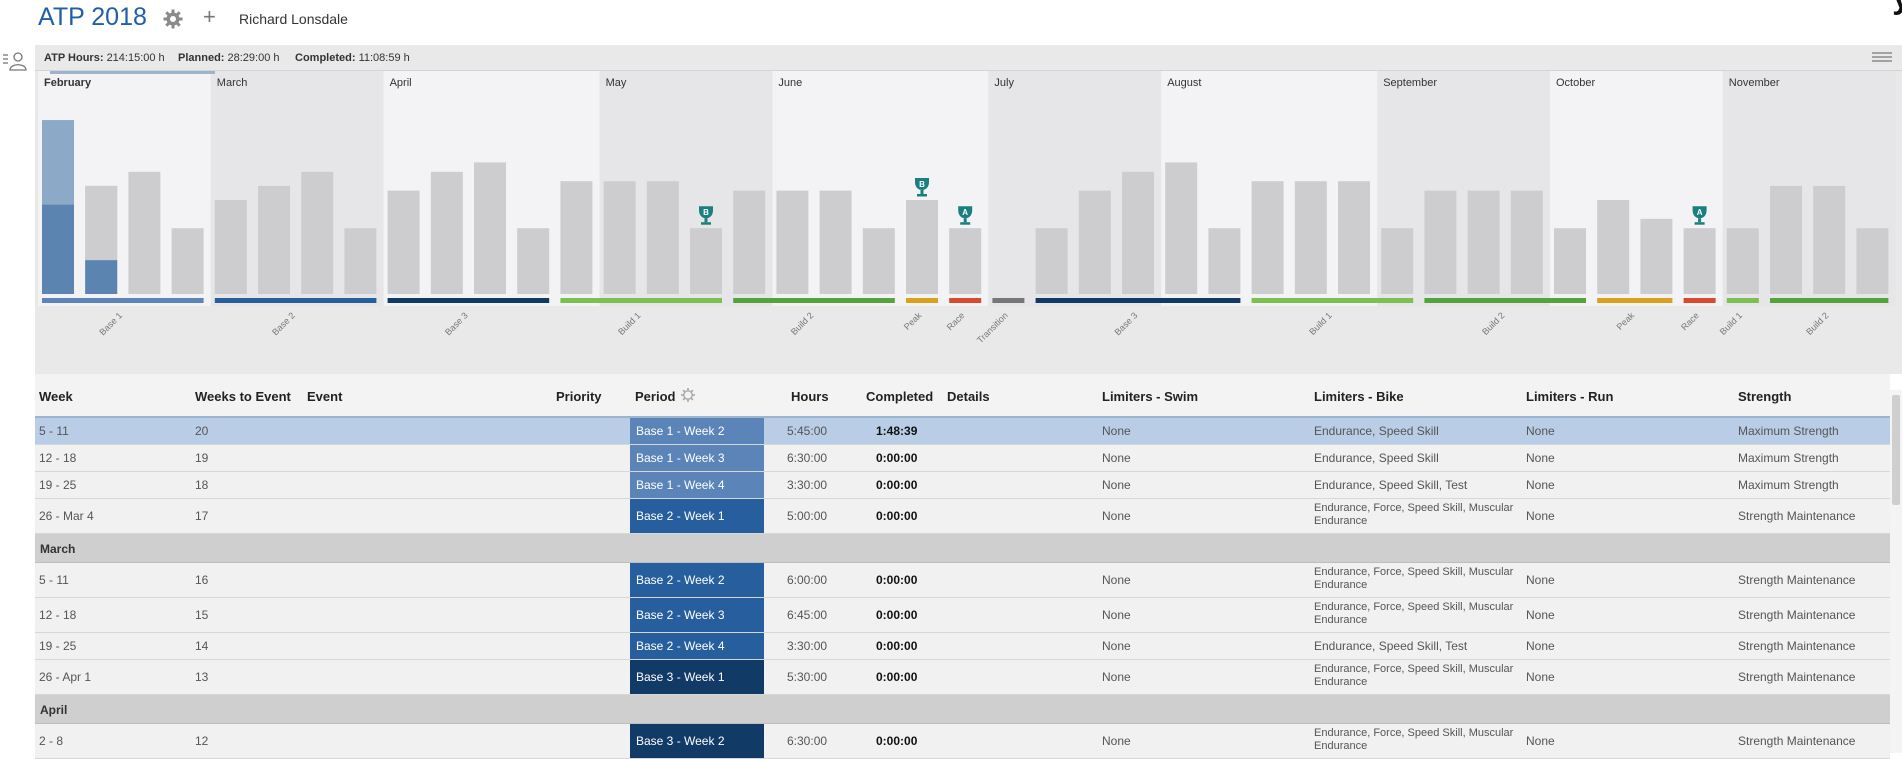  Describe the element at coordinates (1359, 396) in the screenshot. I see `col-limiters-bike: Limiters - Bike` at that location.